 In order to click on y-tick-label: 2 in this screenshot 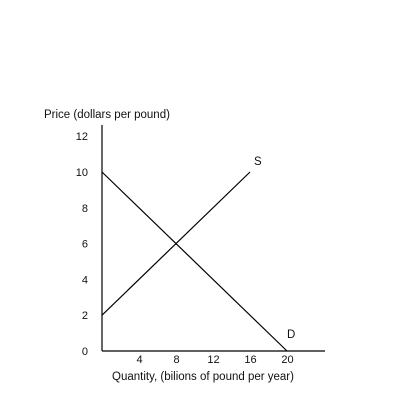, I will do `click(85, 316)`.